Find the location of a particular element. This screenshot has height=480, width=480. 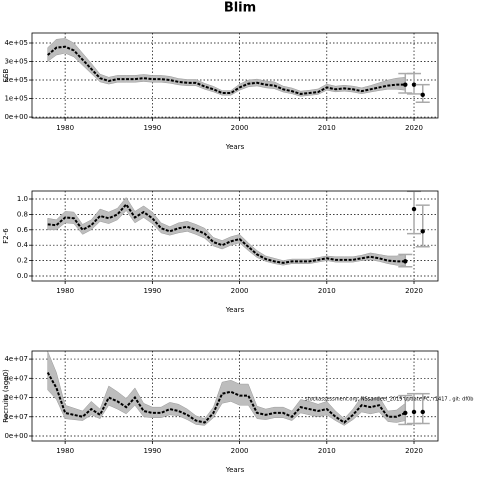

y-tick-label: 0.4 is located at coordinates (23, 245).